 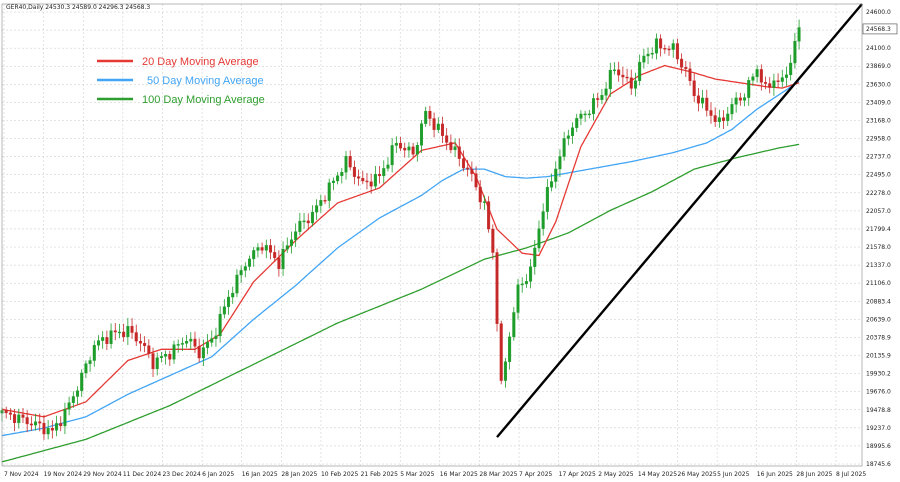 I want to click on y-tick-label: 21106.0, so click(x=878, y=283).